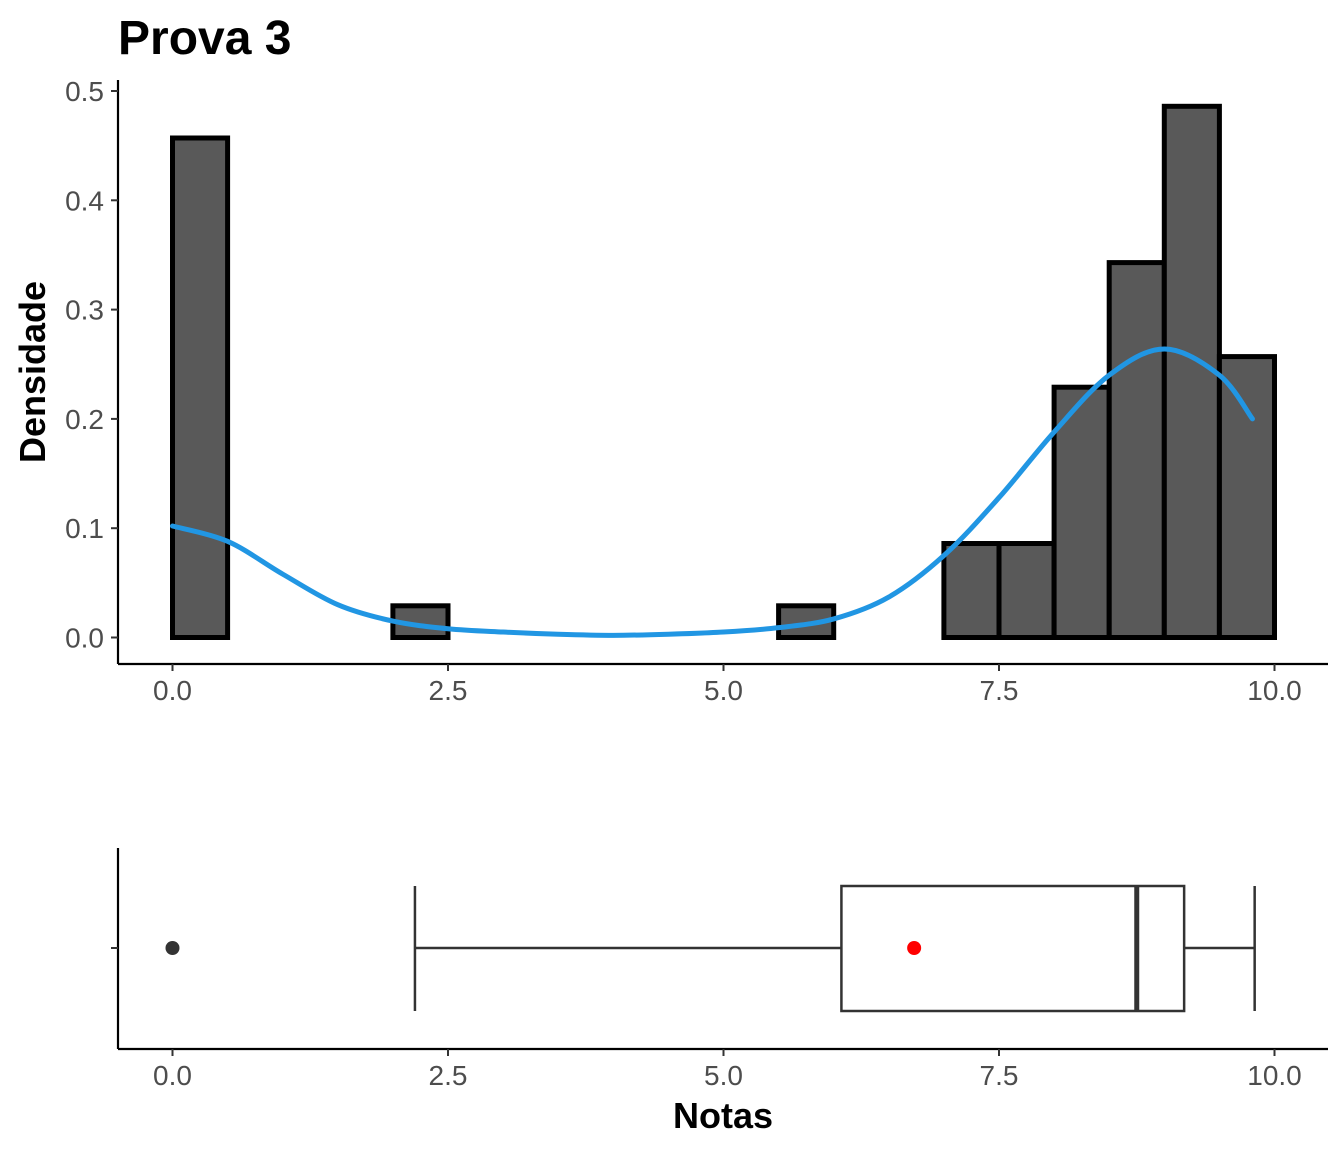  Describe the element at coordinates (914, 948) in the screenshot. I see `mean-point` at that location.